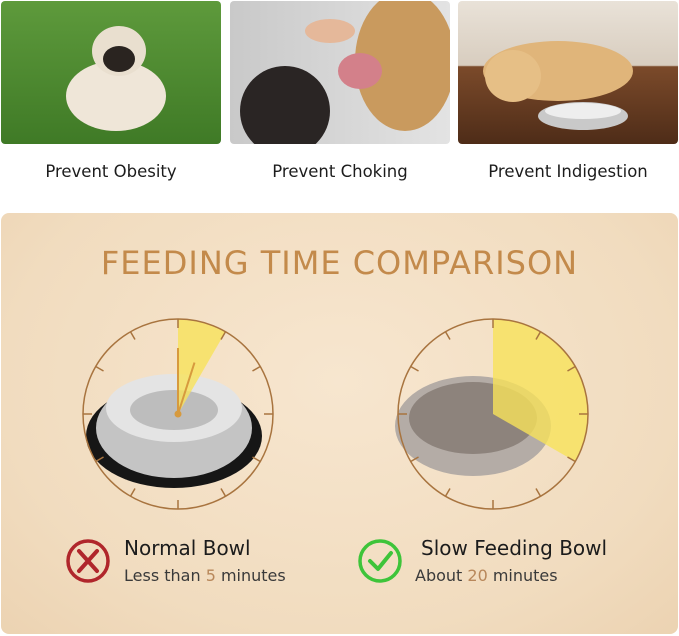 Image resolution: width=679 pixels, height=636 pixels. What do you see at coordinates (492, 414) in the screenshot?
I see `slow-bowl-clock` at bounding box center [492, 414].